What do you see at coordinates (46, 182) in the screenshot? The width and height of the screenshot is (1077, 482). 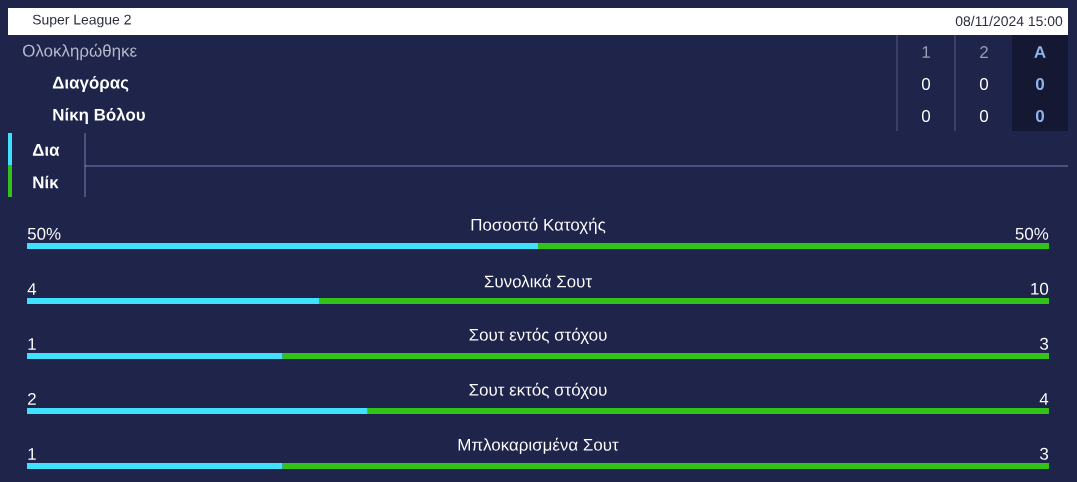 I see `legend-label: Νίκ` at bounding box center [46, 182].